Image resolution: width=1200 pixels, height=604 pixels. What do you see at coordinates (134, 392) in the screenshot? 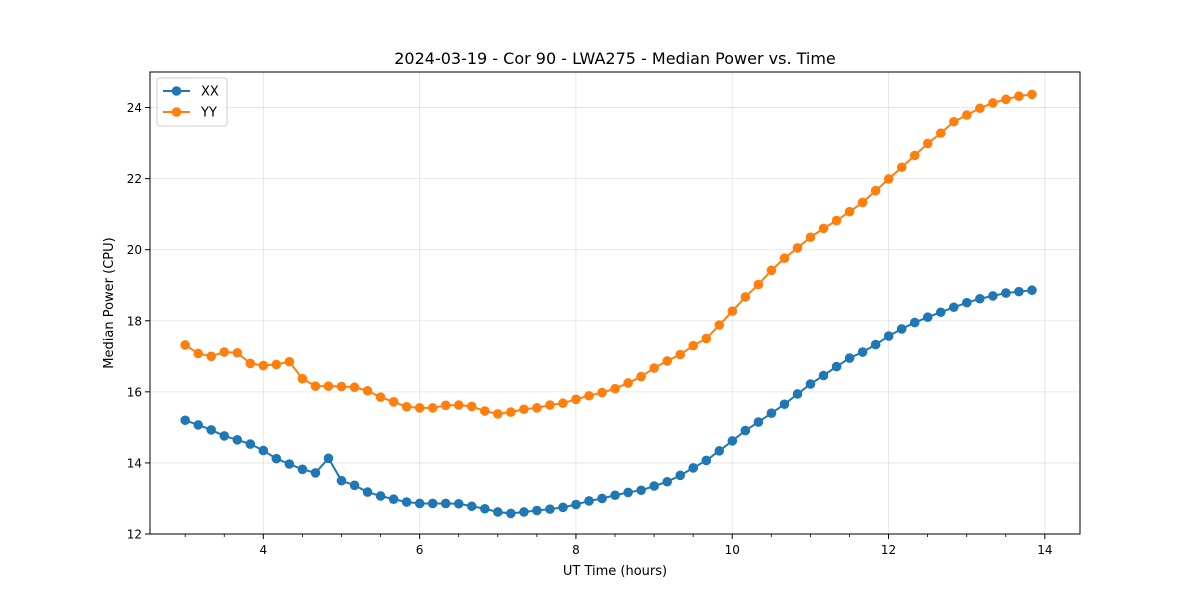
I see `y-tick-label: 16` at bounding box center [134, 392].